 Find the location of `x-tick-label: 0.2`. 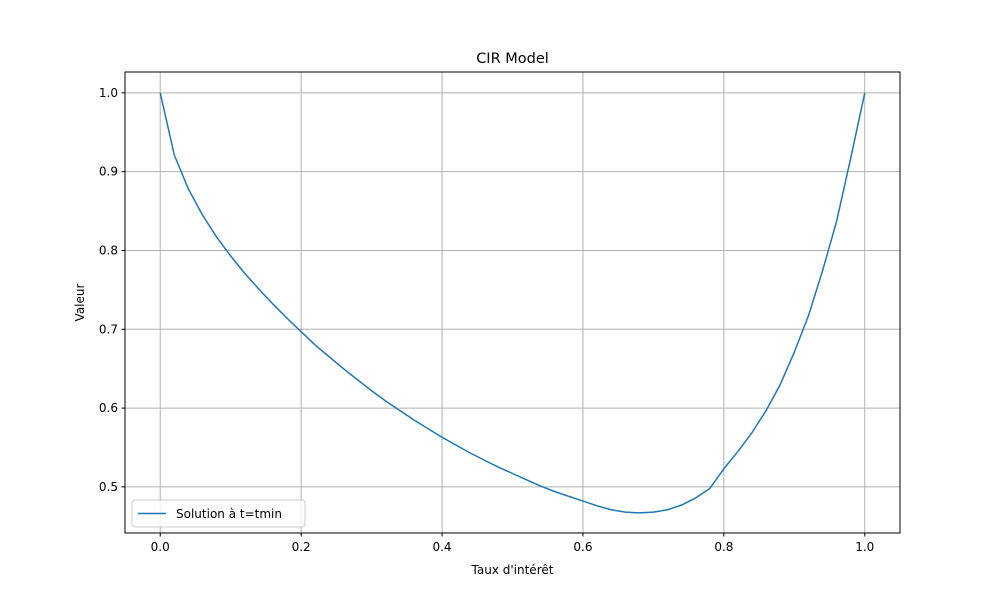

x-tick-label: 0.2 is located at coordinates (301, 547).